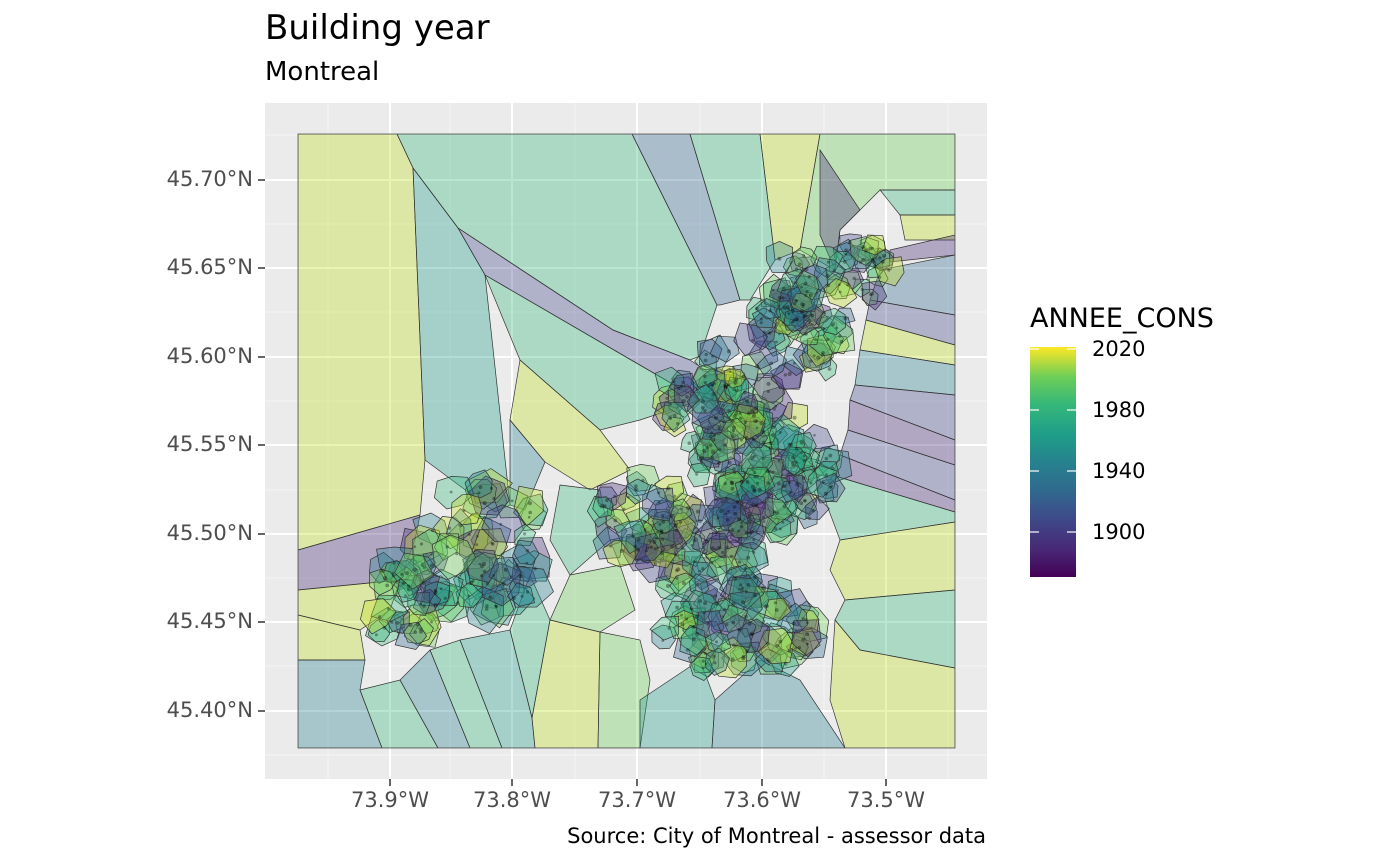  Describe the element at coordinates (1053, 440) in the screenshot. I see `legend-ticks` at that location.